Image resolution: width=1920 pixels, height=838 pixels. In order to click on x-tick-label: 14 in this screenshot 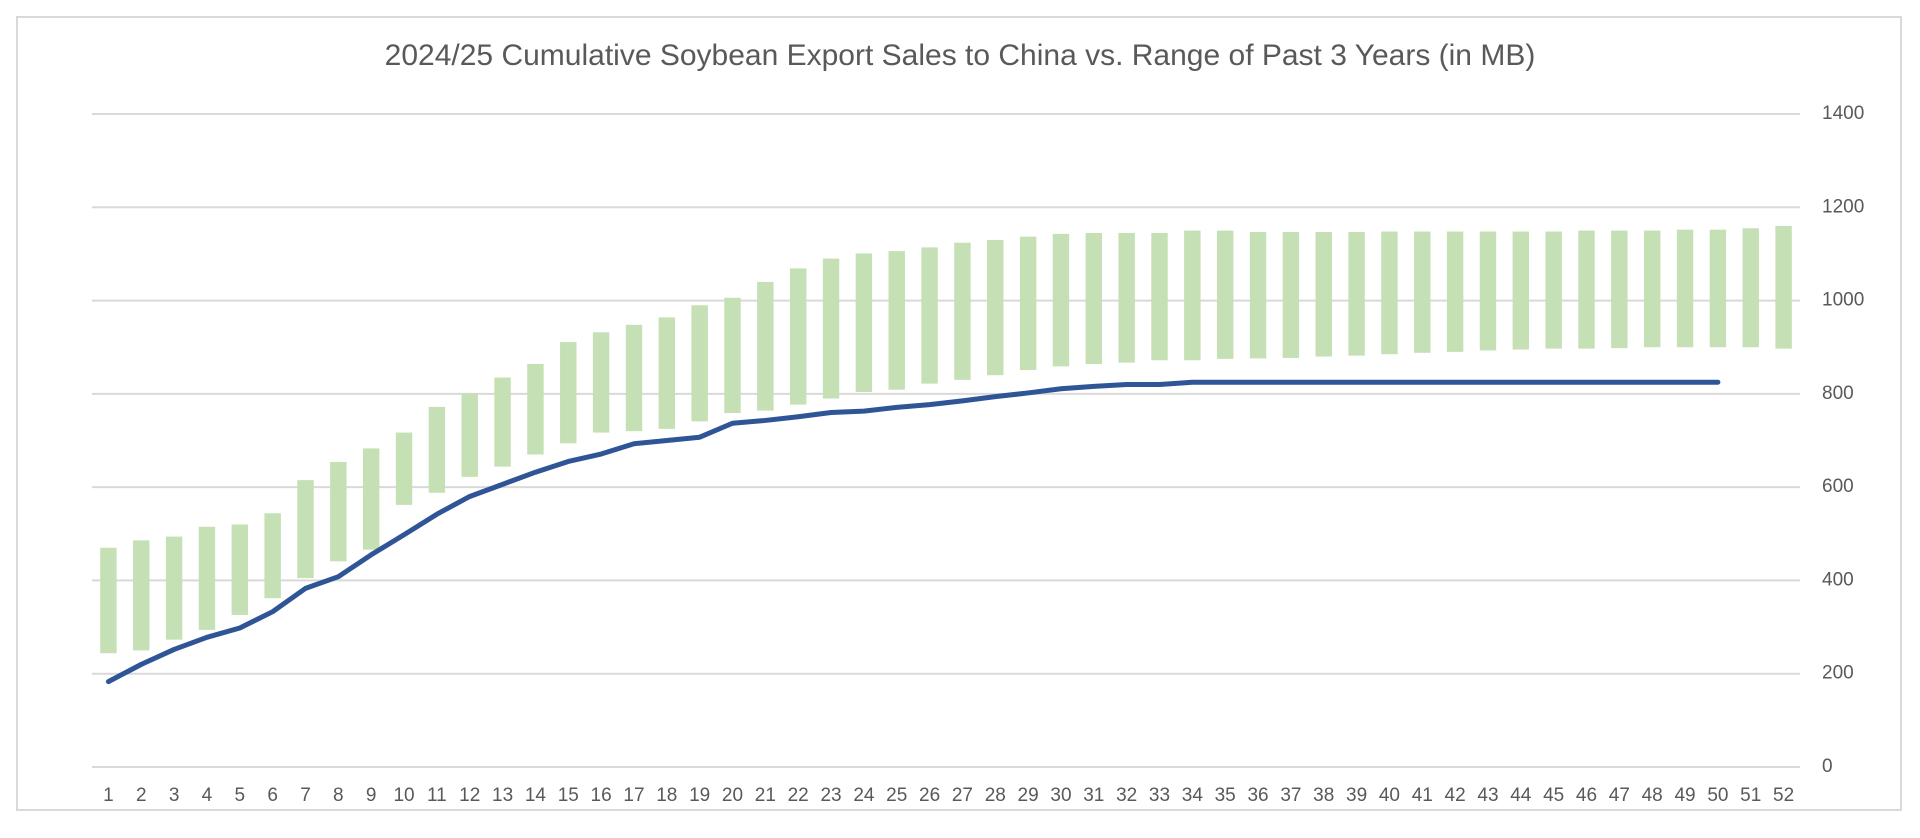, I will do `click(536, 795)`.